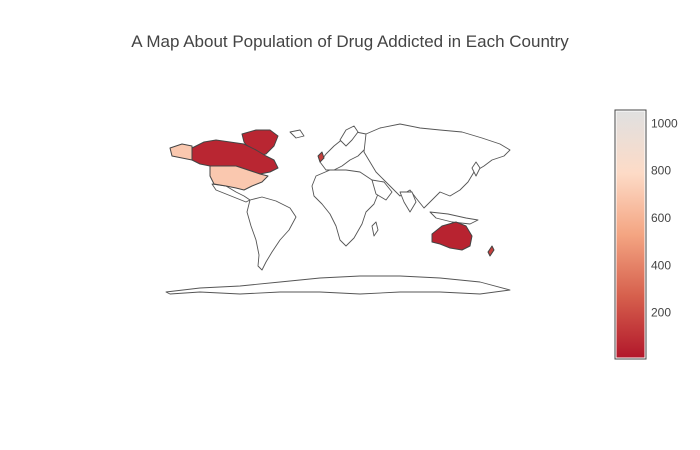 The height and width of the screenshot is (450, 700). Describe the element at coordinates (297, 134) in the screenshot. I see `arctic-islands-shape` at that location.